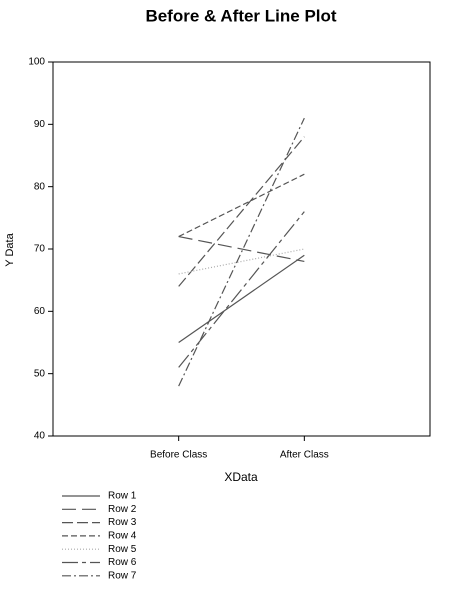 The image size is (450, 598). Describe the element at coordinates (122, 575) in the screenshot. I see `legend-label: Row 7` at that location.